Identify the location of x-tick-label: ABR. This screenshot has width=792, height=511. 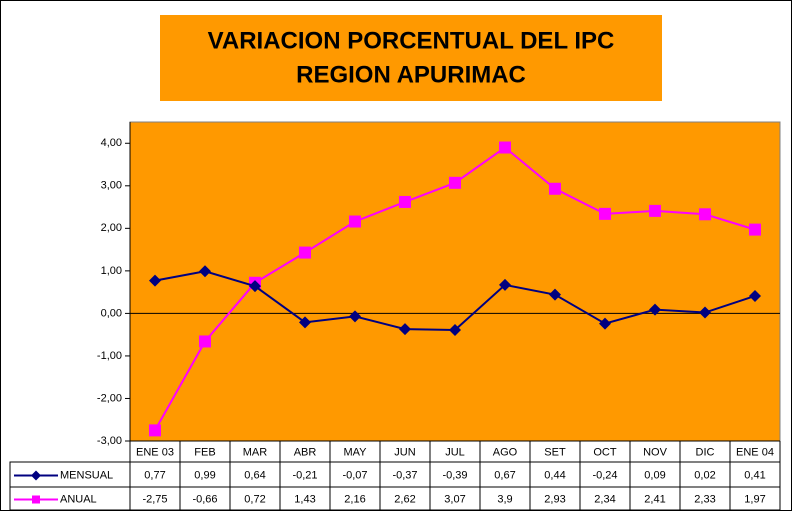
(305, 452).